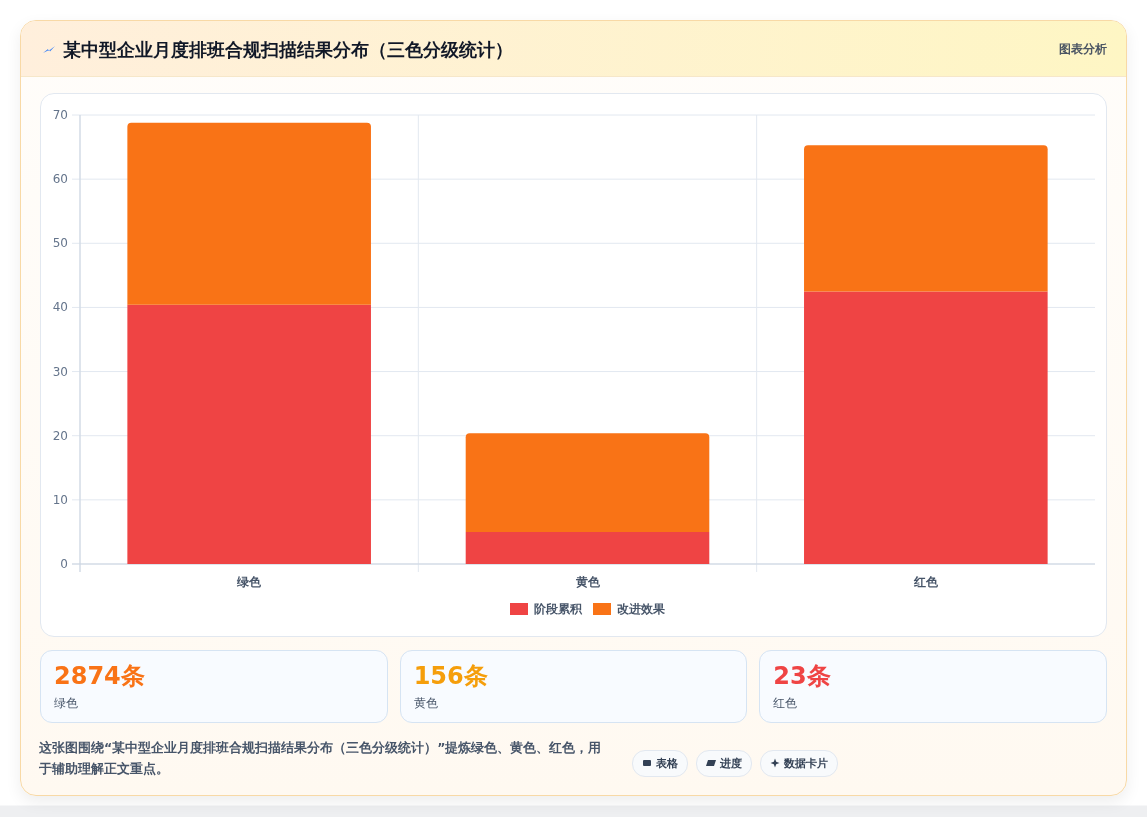 This screenshot has height=817, width=1147. What do you see at coordinates (587, 582) in the screenshot?
I see `x-tick-label: 黄色` at bounding box center [587, 582].